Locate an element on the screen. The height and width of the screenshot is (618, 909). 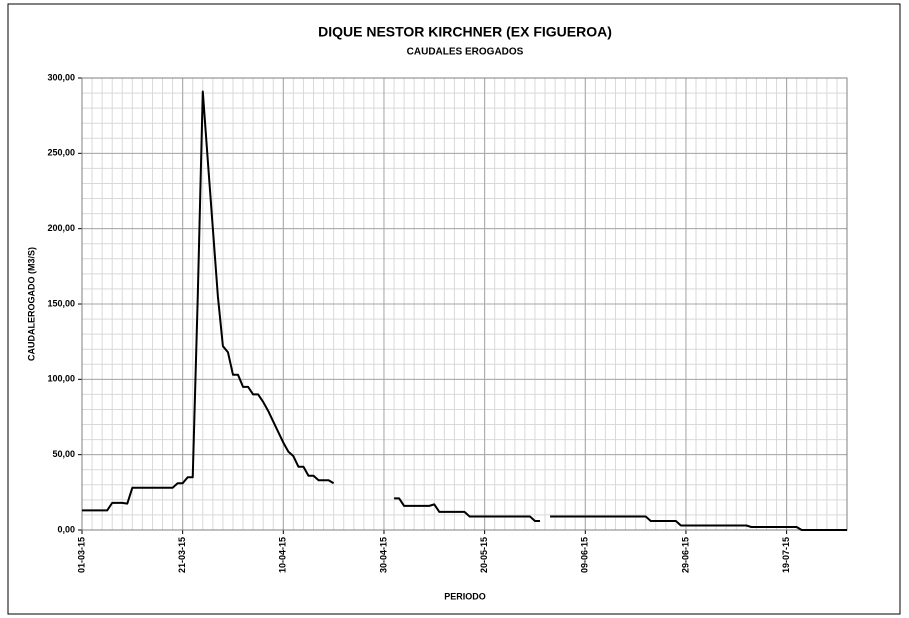
y-tick-label: 250,00 is located at coordinates (61, 153).